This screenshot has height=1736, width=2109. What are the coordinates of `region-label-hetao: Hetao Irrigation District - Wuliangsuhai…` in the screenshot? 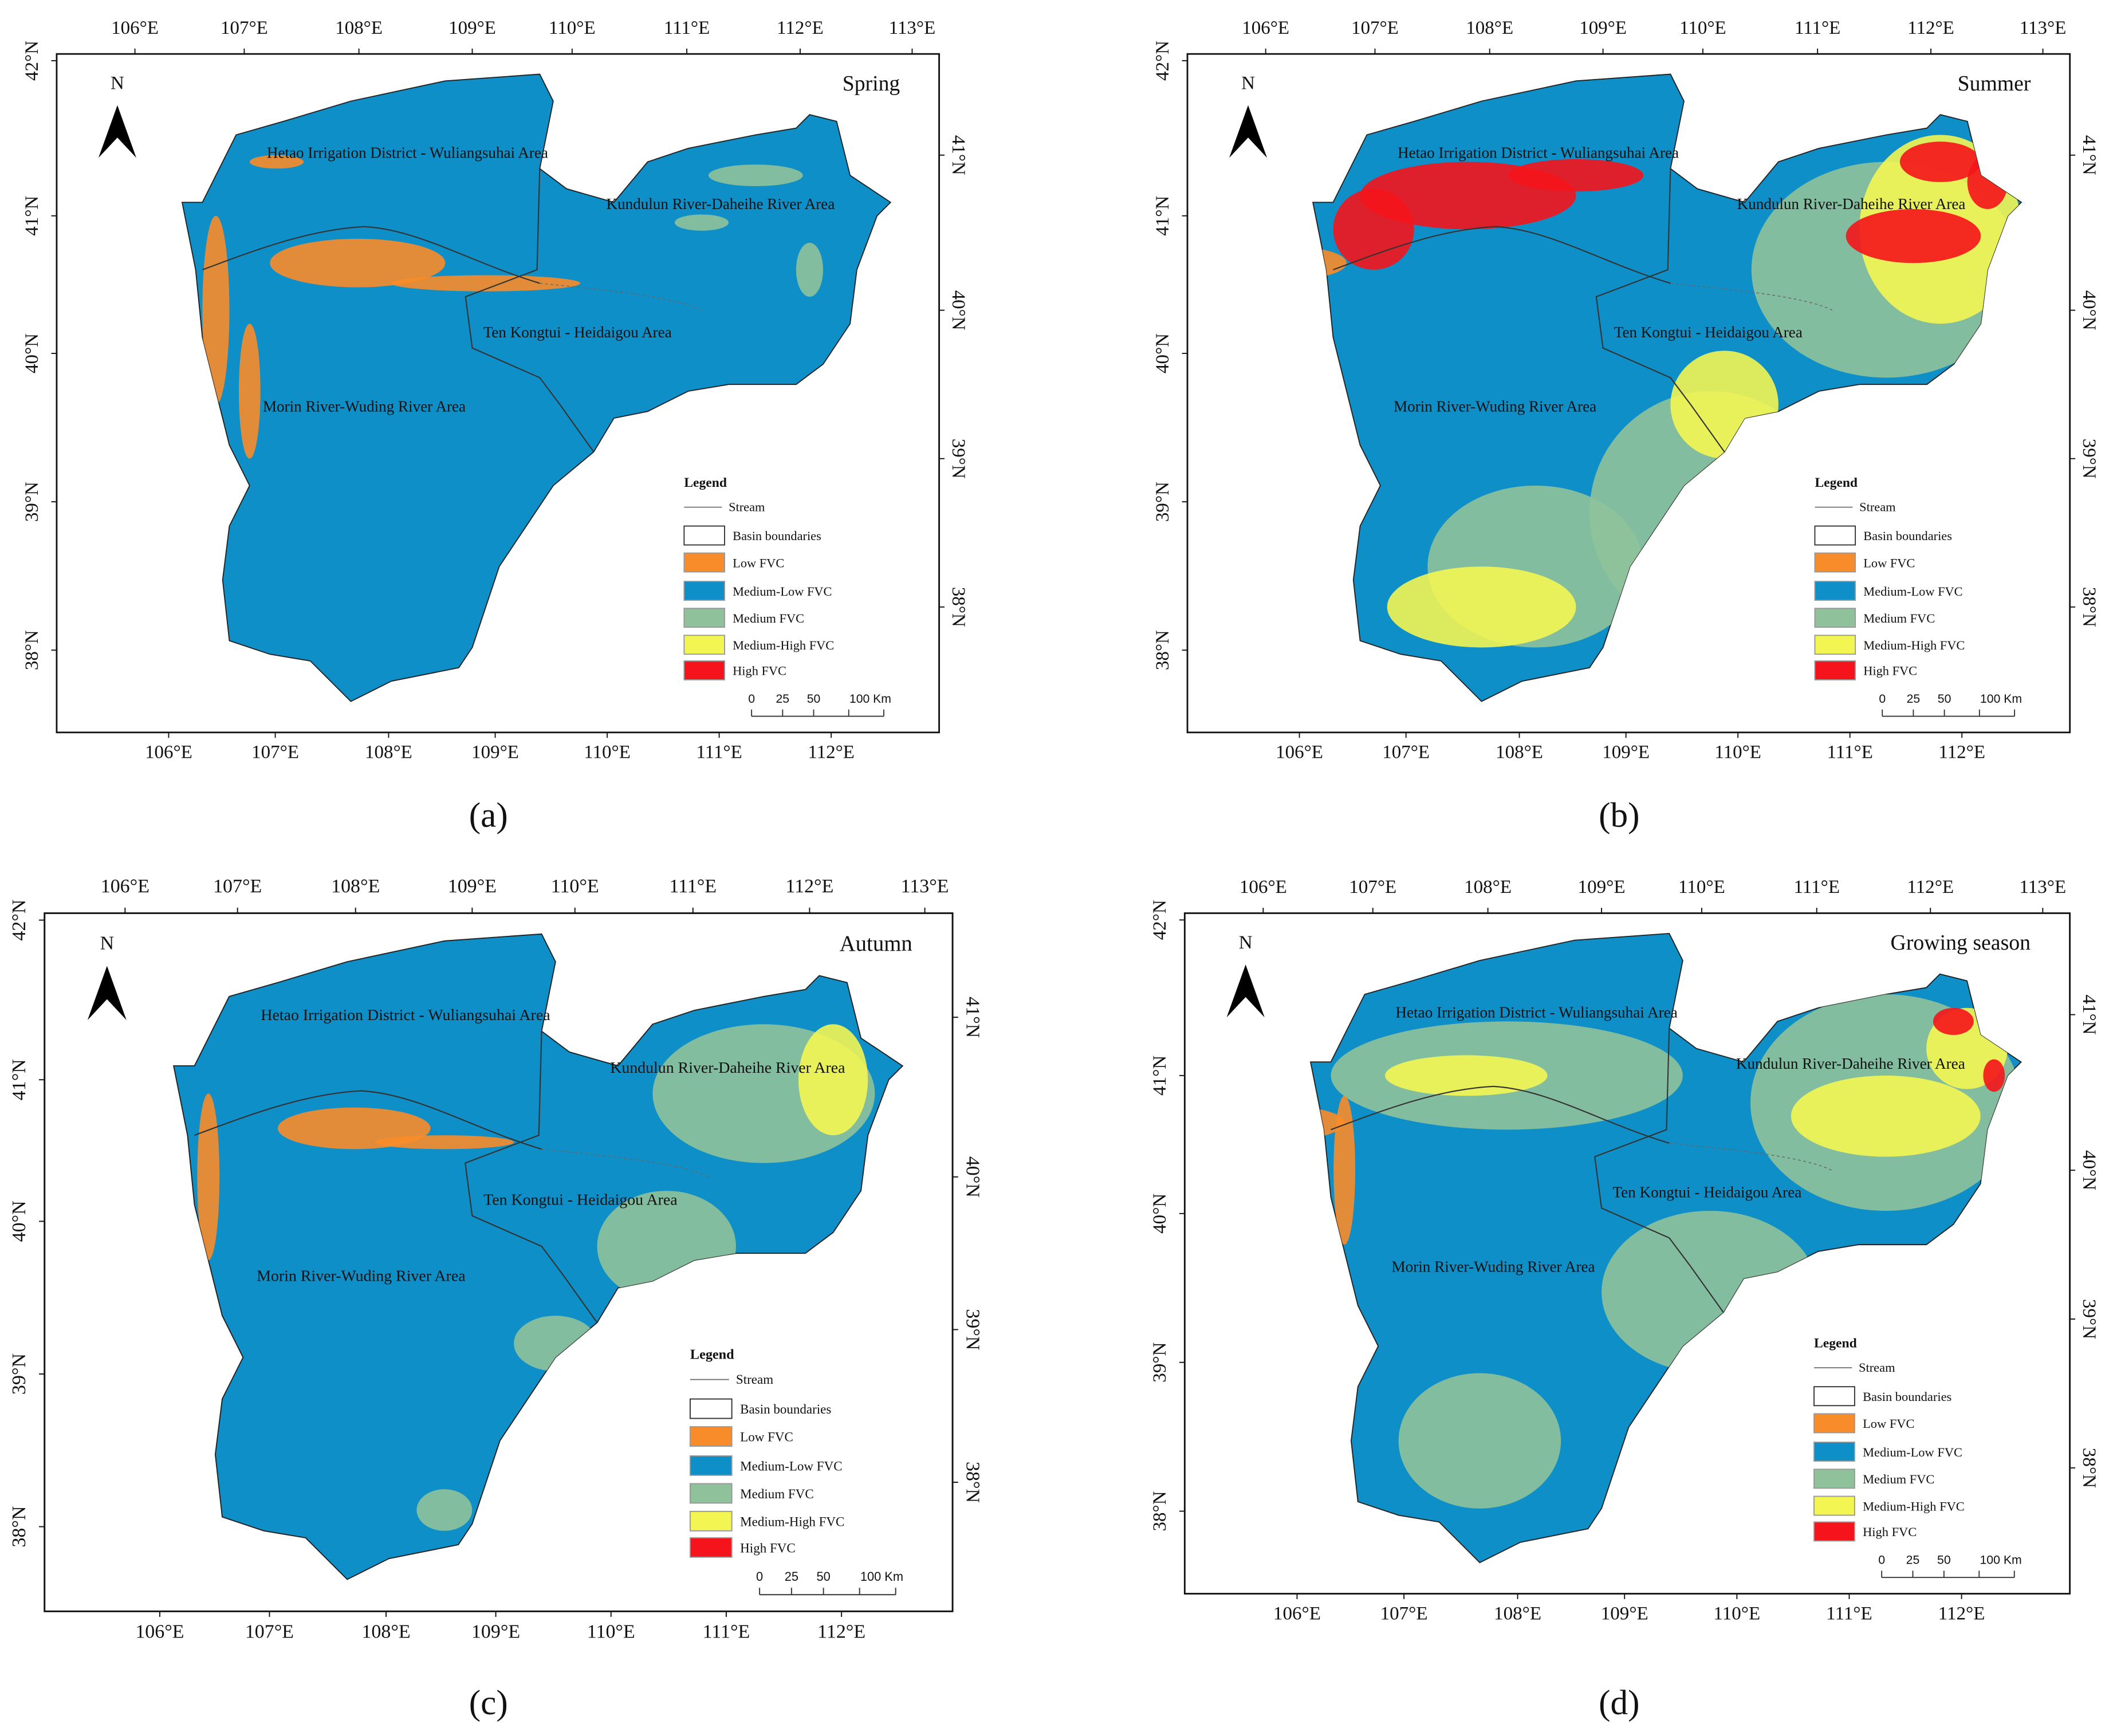 It's located at (408, 153).